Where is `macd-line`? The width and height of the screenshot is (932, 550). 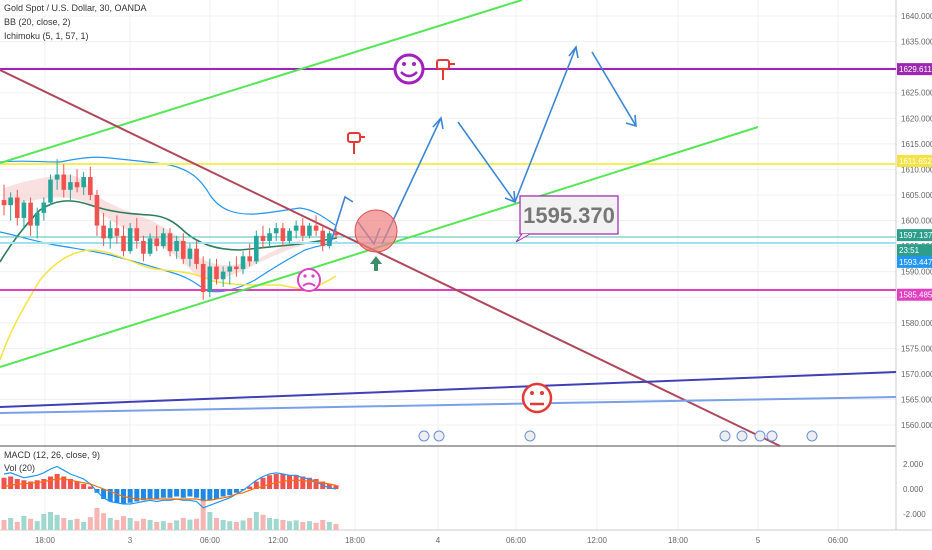
macd-line is located at coordinates (170, 487).